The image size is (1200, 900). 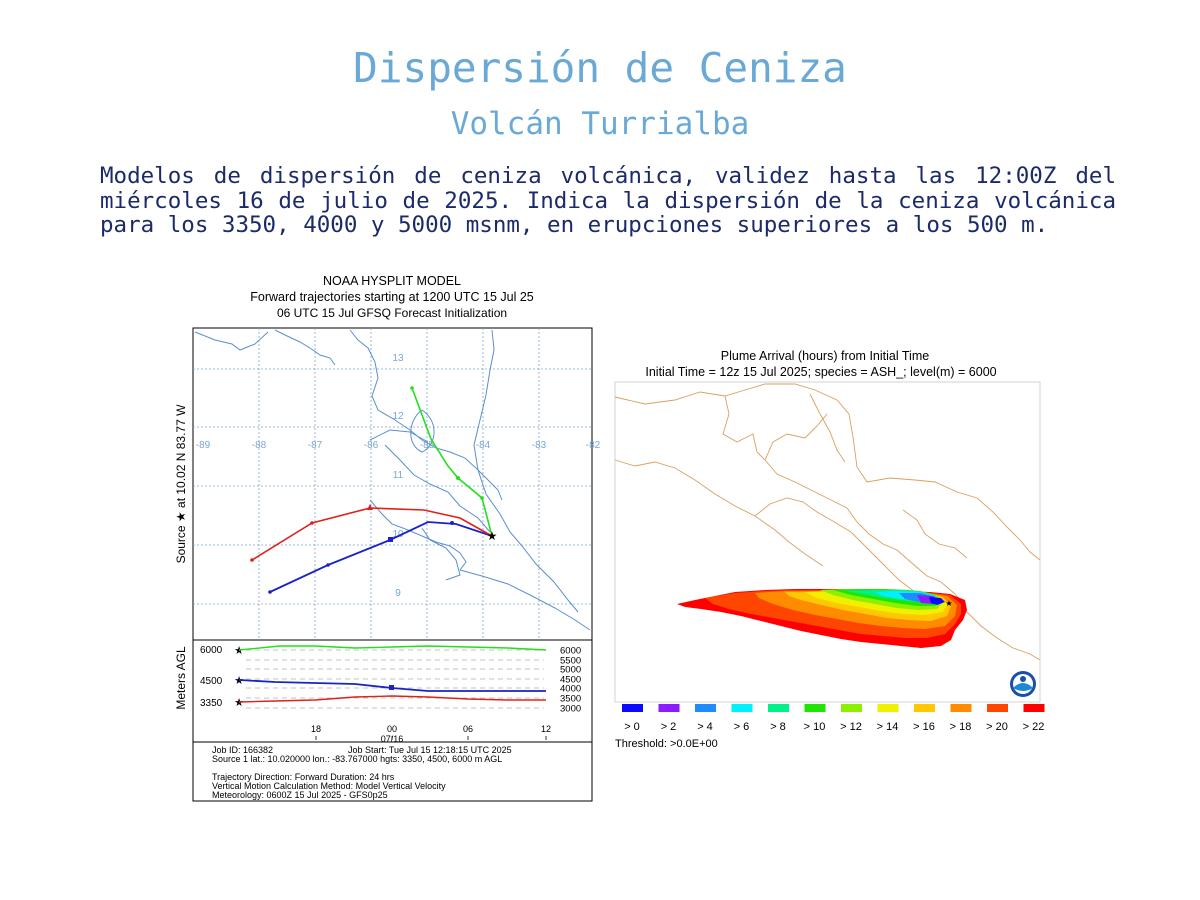 I want to click on legend-label: > 10, so click(x=815, y=727).